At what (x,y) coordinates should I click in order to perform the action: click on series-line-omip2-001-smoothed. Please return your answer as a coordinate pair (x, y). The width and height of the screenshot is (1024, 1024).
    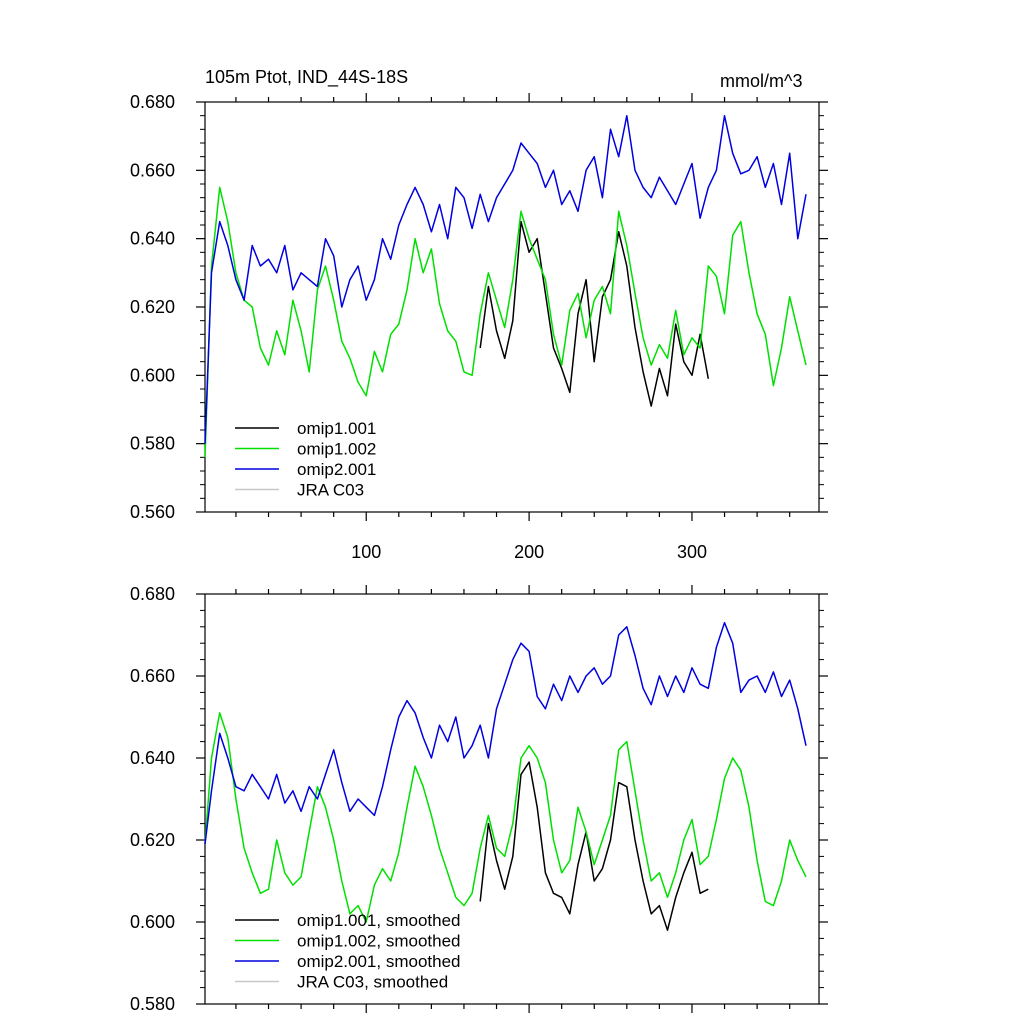
    Looking at the image, I should click on (505, 733).